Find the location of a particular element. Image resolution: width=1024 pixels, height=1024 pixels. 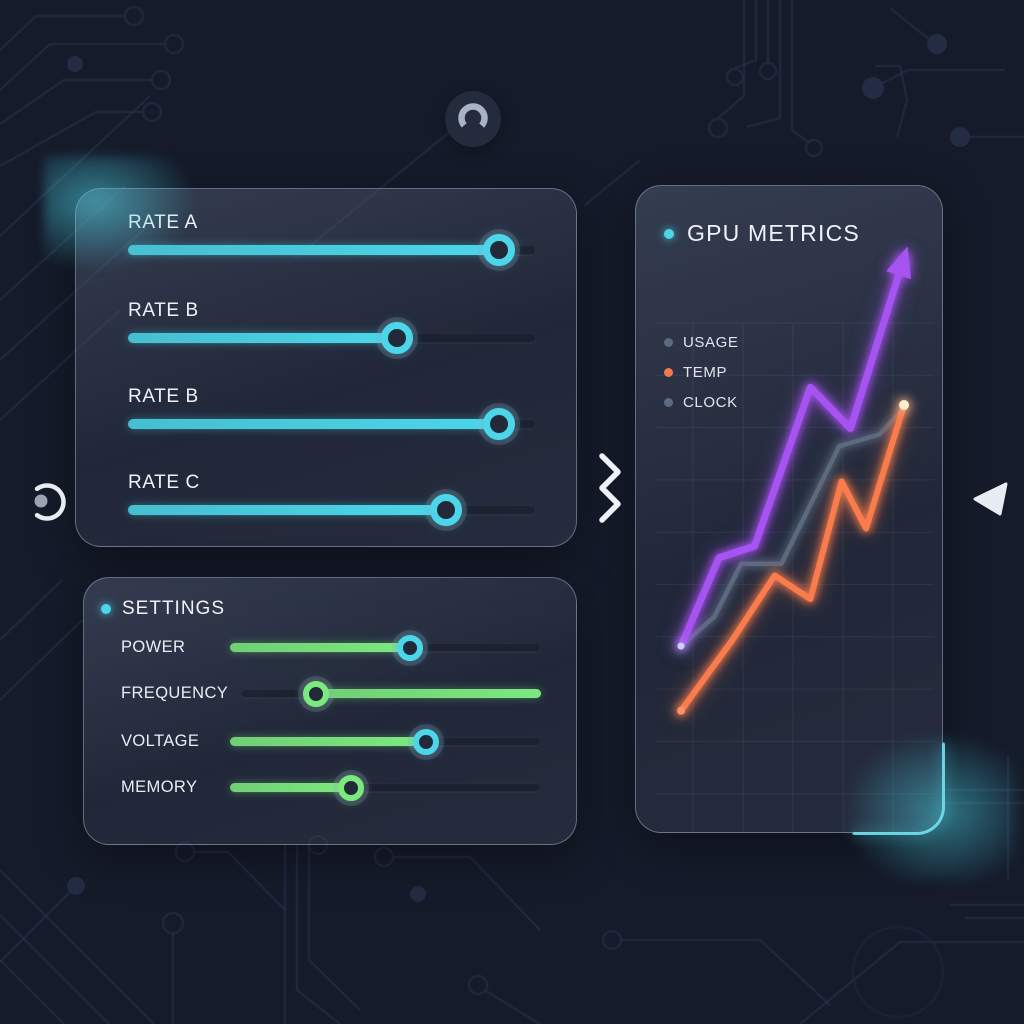

arc-badge-button is located at coordinates (473, 119).